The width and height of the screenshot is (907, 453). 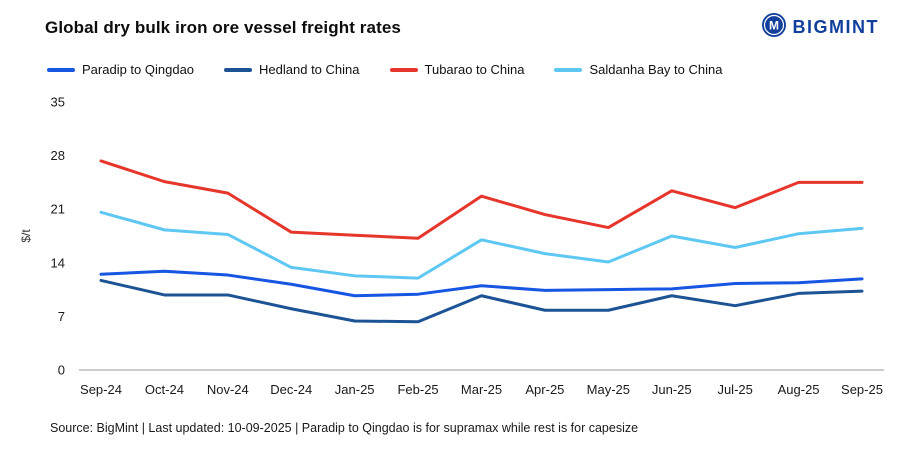 What do you see at coordinates (138, 69) in the screenshot?
I see `legend-label: Paradip to Qingdao` at bounding box center [138, 69].